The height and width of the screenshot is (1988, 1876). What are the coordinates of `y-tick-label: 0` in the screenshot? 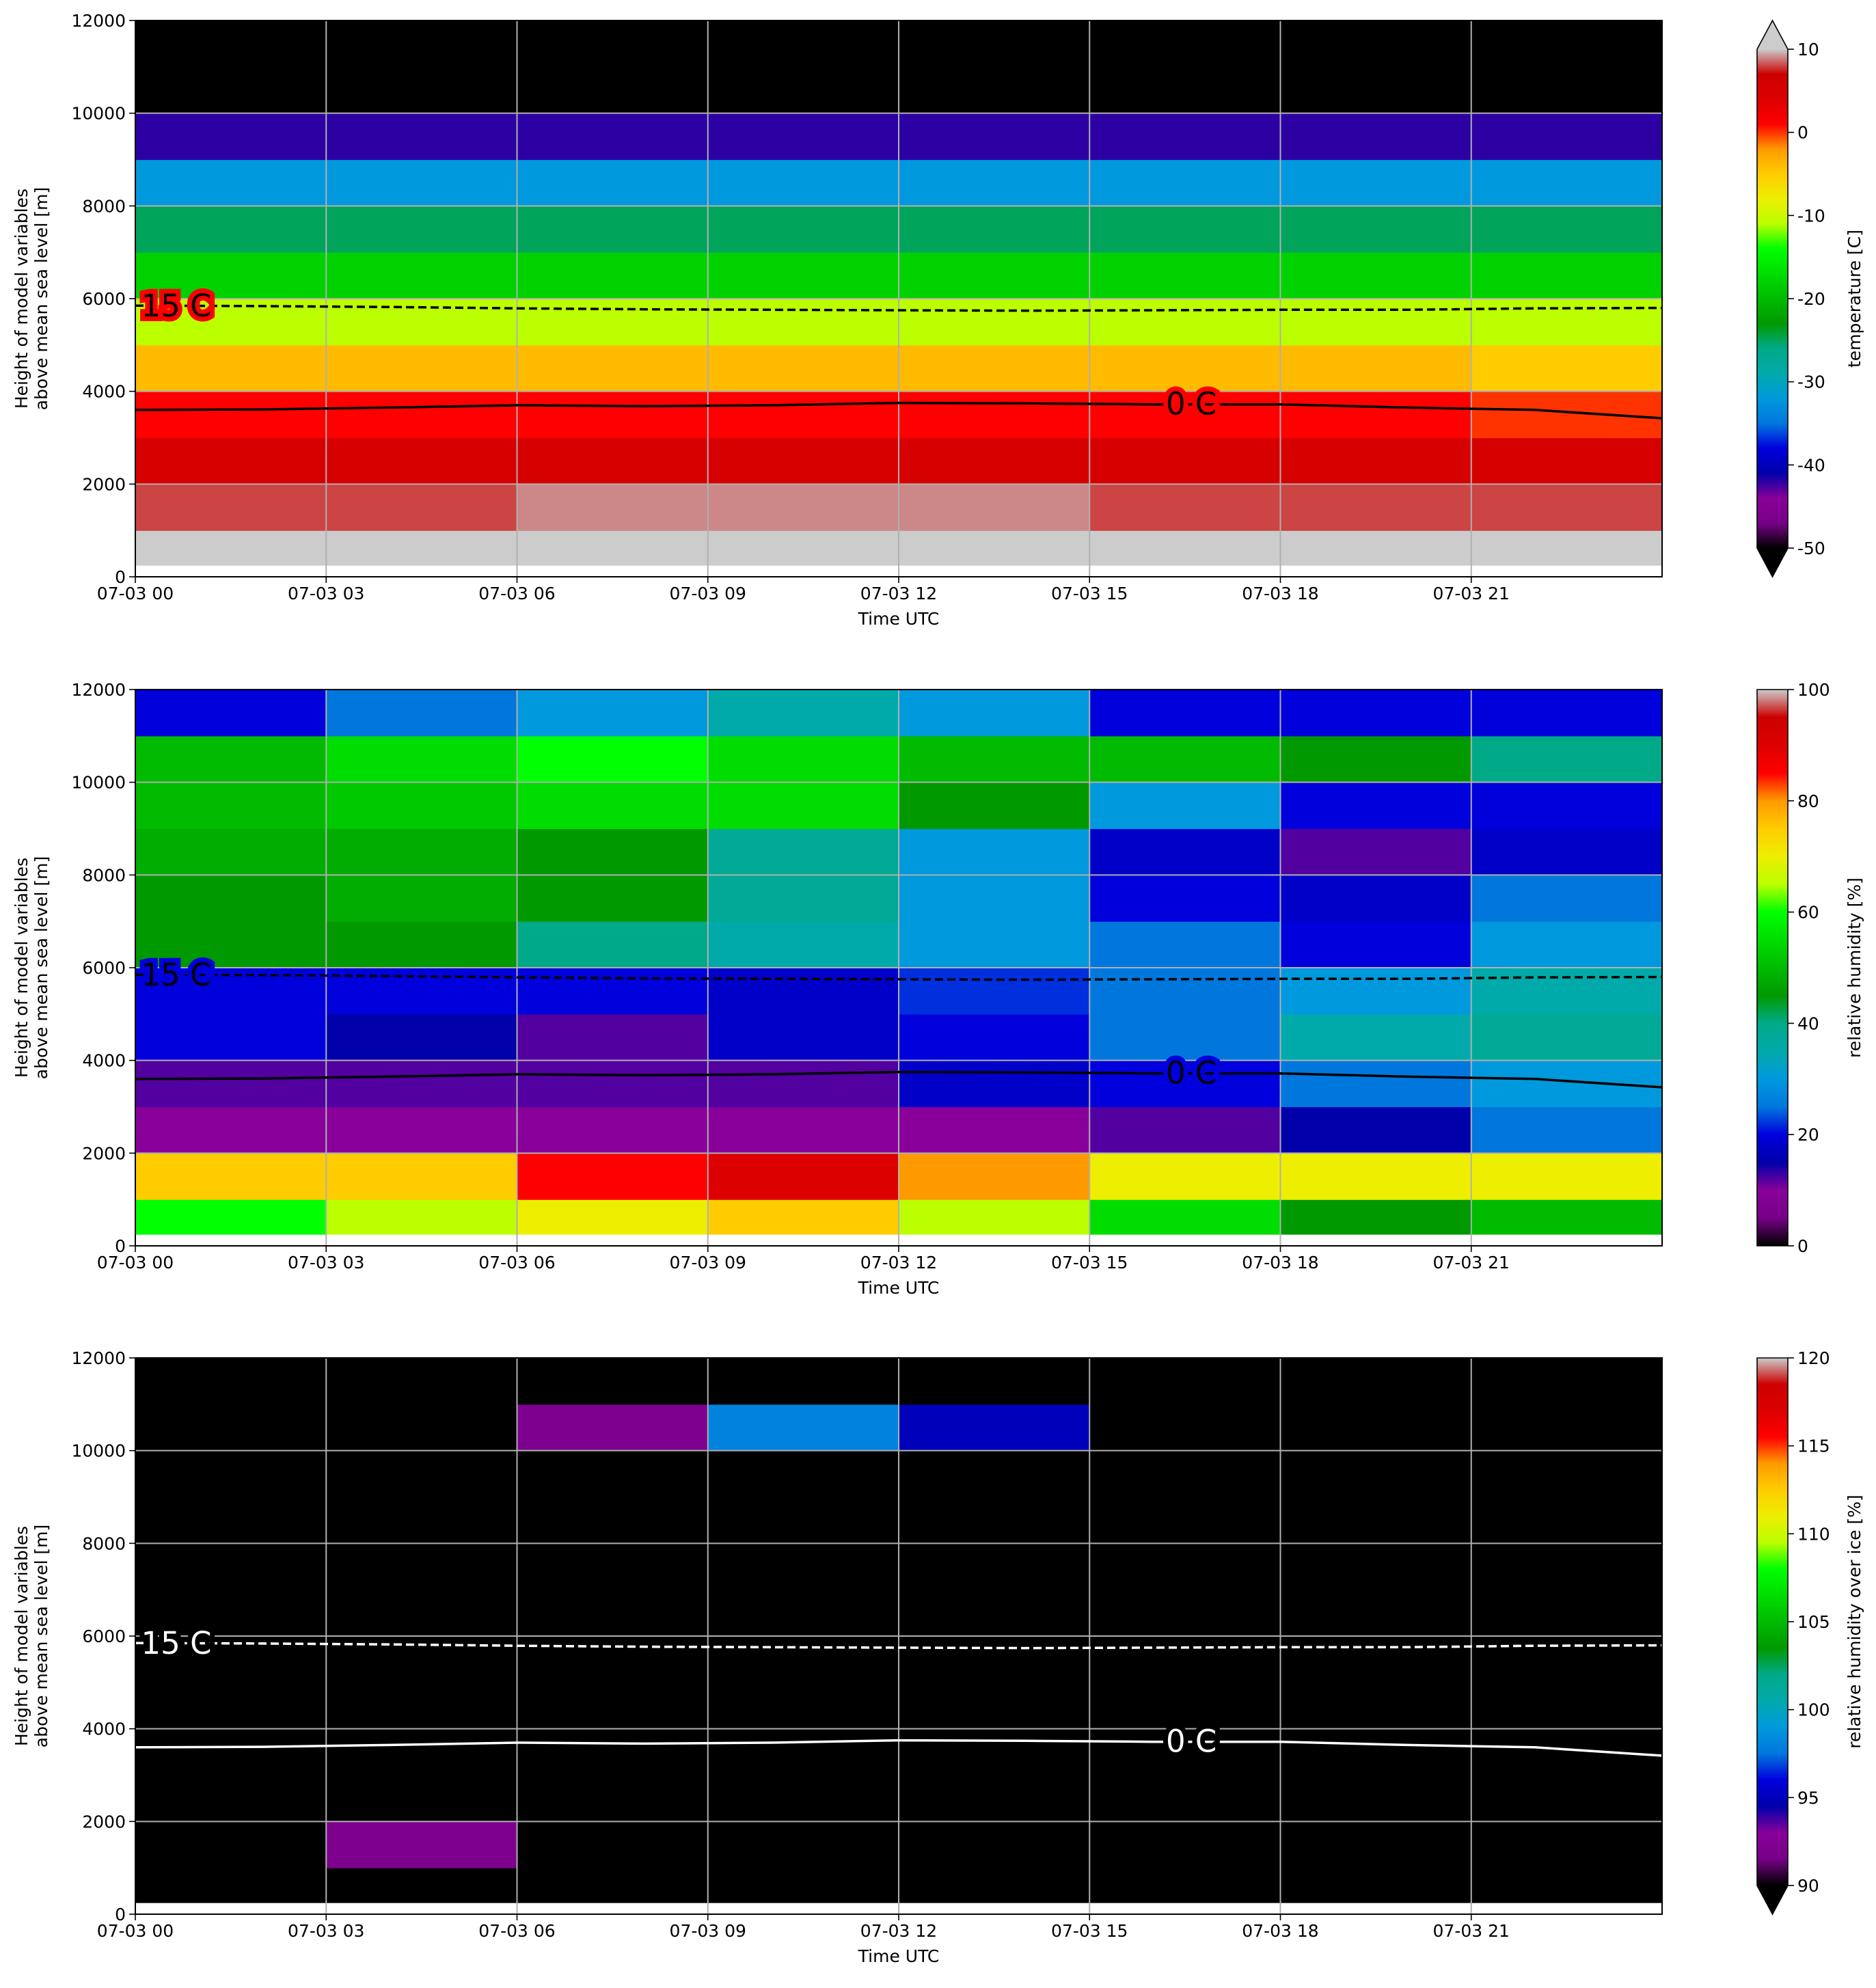 It's located at (121, 1246).